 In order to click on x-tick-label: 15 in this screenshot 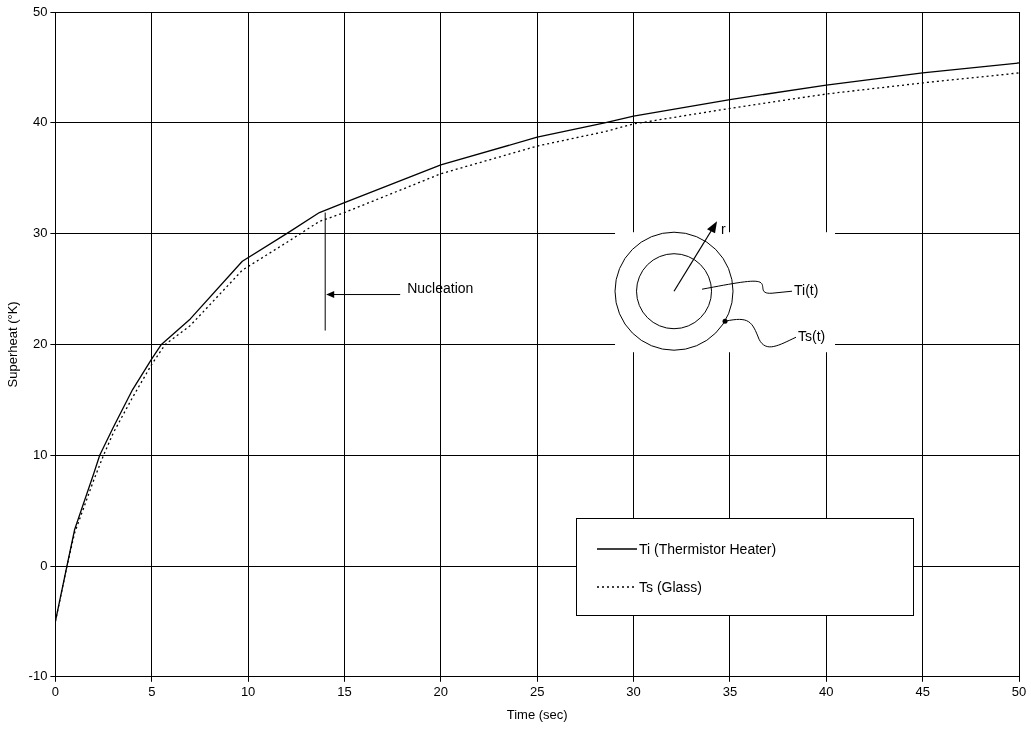, I will do `click(344, 692)`.